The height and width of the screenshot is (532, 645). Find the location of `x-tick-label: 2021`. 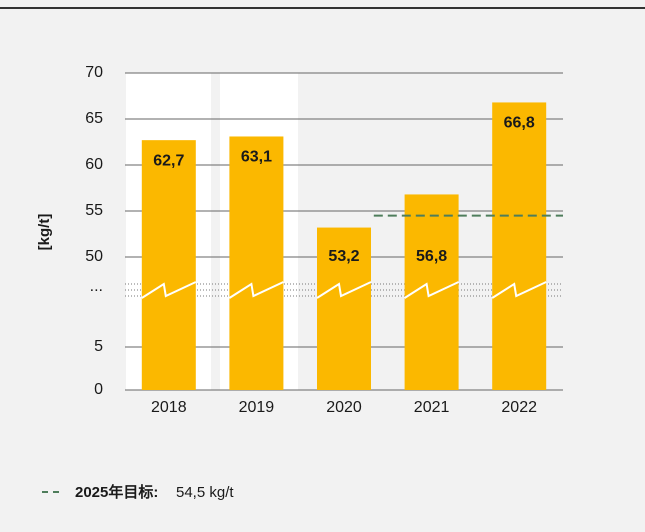

x-tick-label: 2021 is located at coordinates (432, 407).